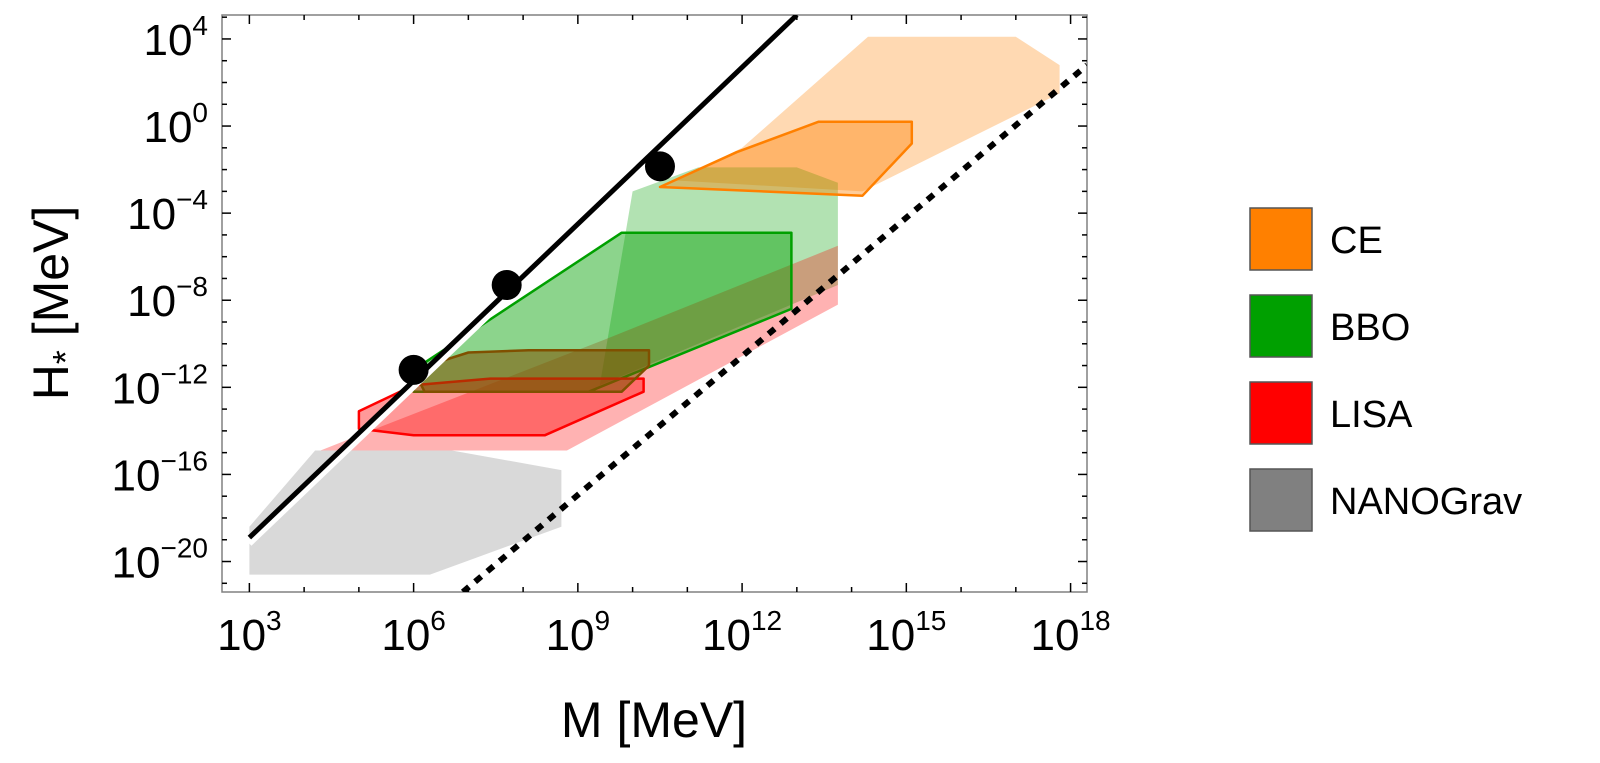 The image size is (1600, 763). What do you see at coordinates (742, 632) in the screenshot?
I see `x-tick-label: 10¹²` at bounding box center [742, 632].